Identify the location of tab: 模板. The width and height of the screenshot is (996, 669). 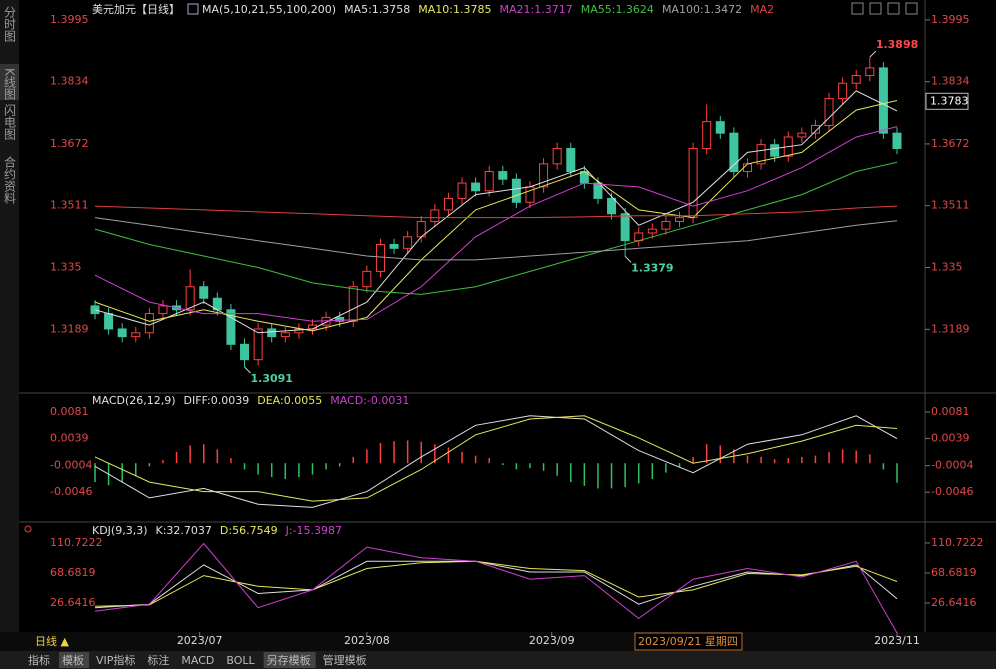
(73, 660).